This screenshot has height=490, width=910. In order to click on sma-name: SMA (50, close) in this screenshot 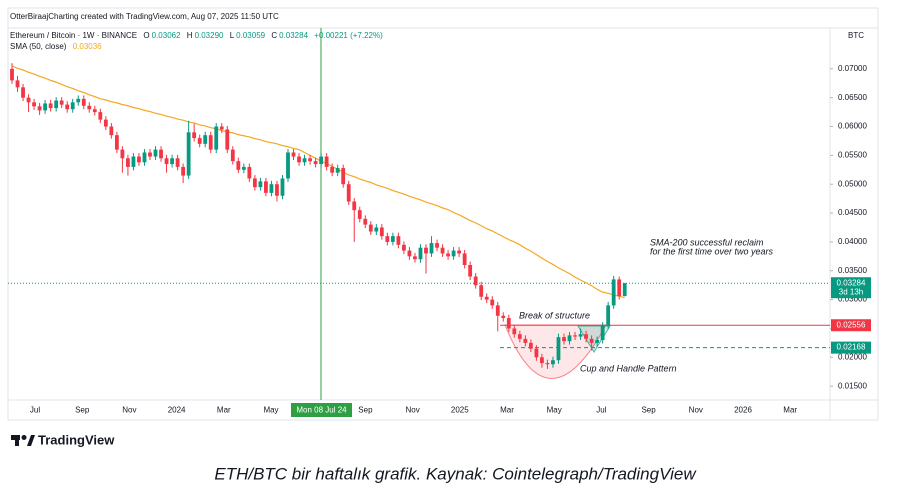, I will do `click(38, 46)`.